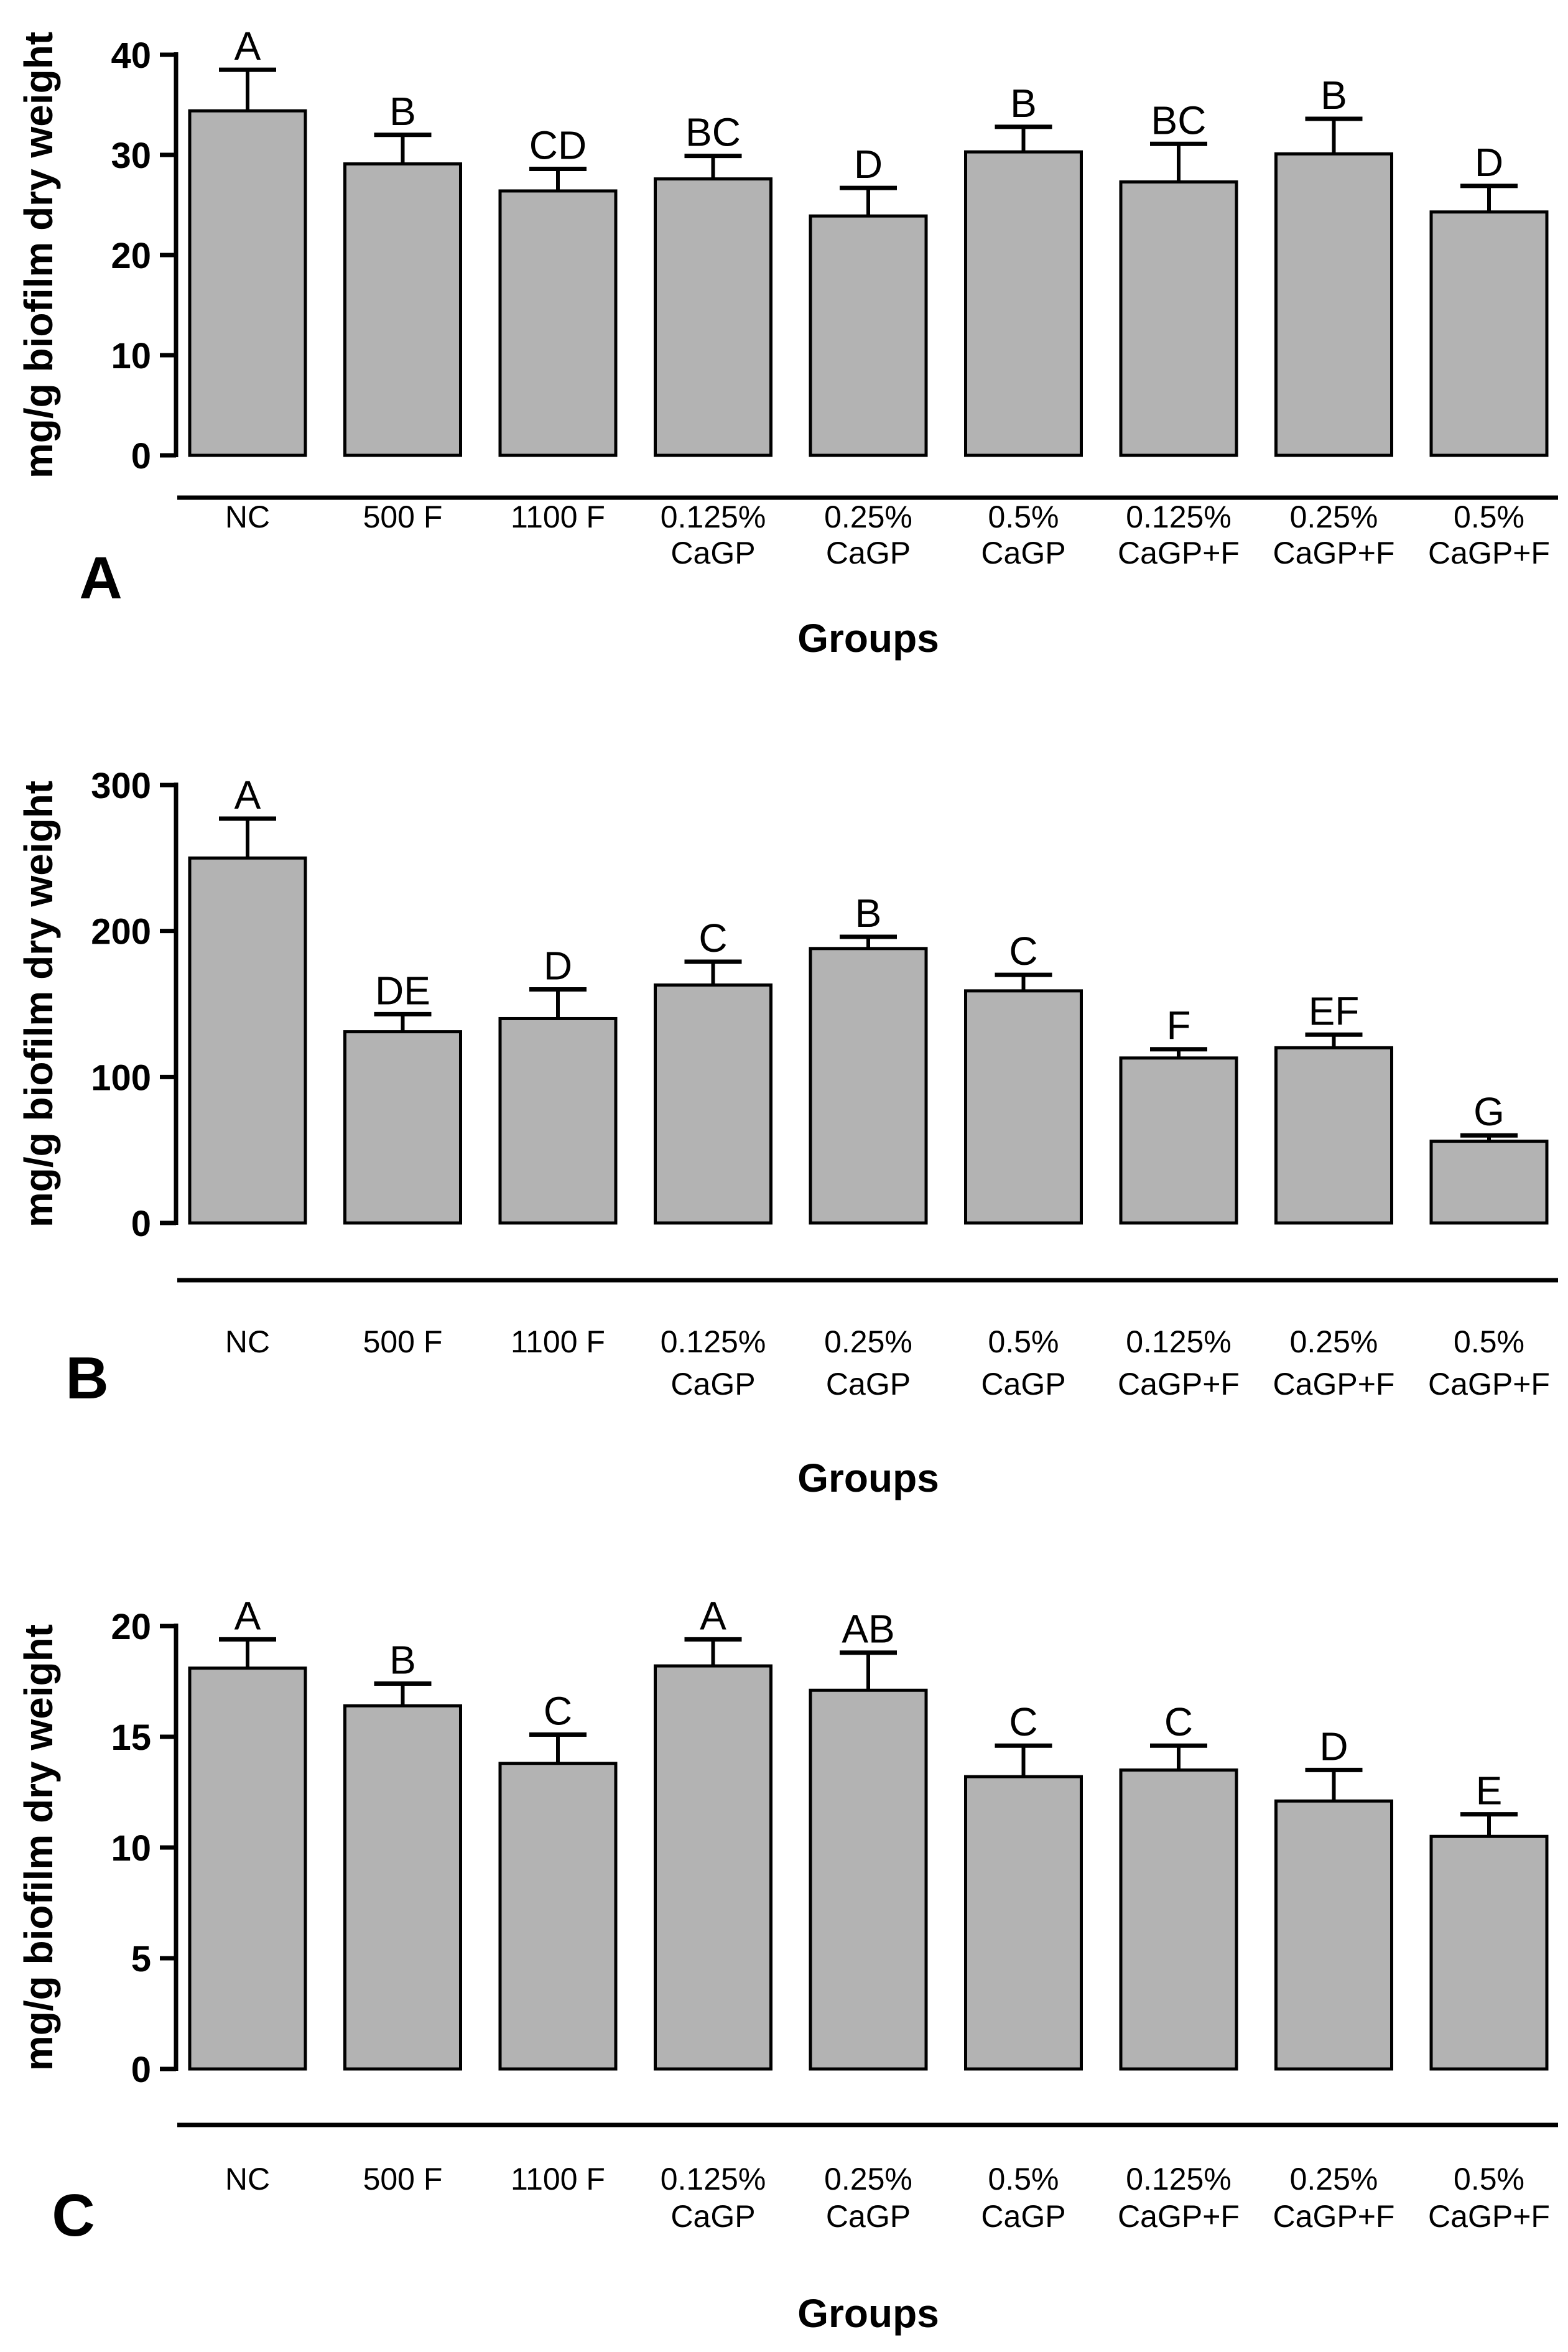 The height and width of the screenshot is (2352, 1568). Describe the element at coordinates (131, 1738) in the screenshot. I see `y-tick-label: 15` at that location.